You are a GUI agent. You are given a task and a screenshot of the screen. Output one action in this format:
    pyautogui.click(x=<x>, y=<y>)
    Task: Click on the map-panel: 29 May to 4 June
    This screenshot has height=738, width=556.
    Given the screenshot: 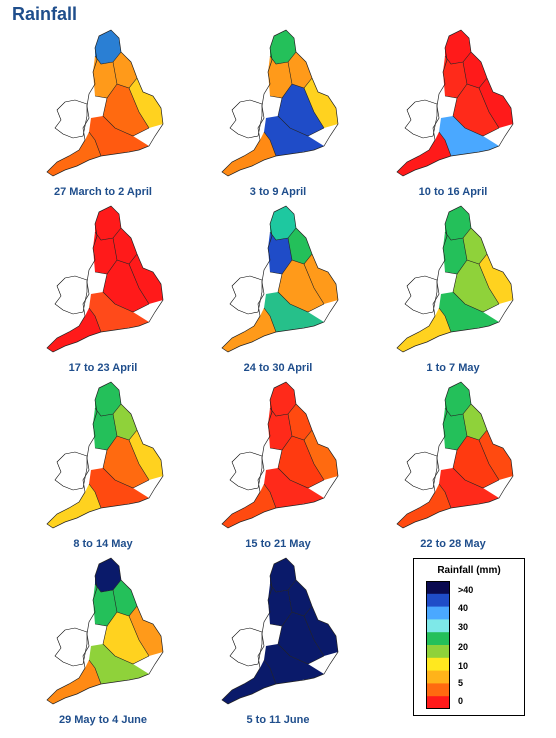 What is the action you would take?
    pyautogui.click(x=103, y=641)
    